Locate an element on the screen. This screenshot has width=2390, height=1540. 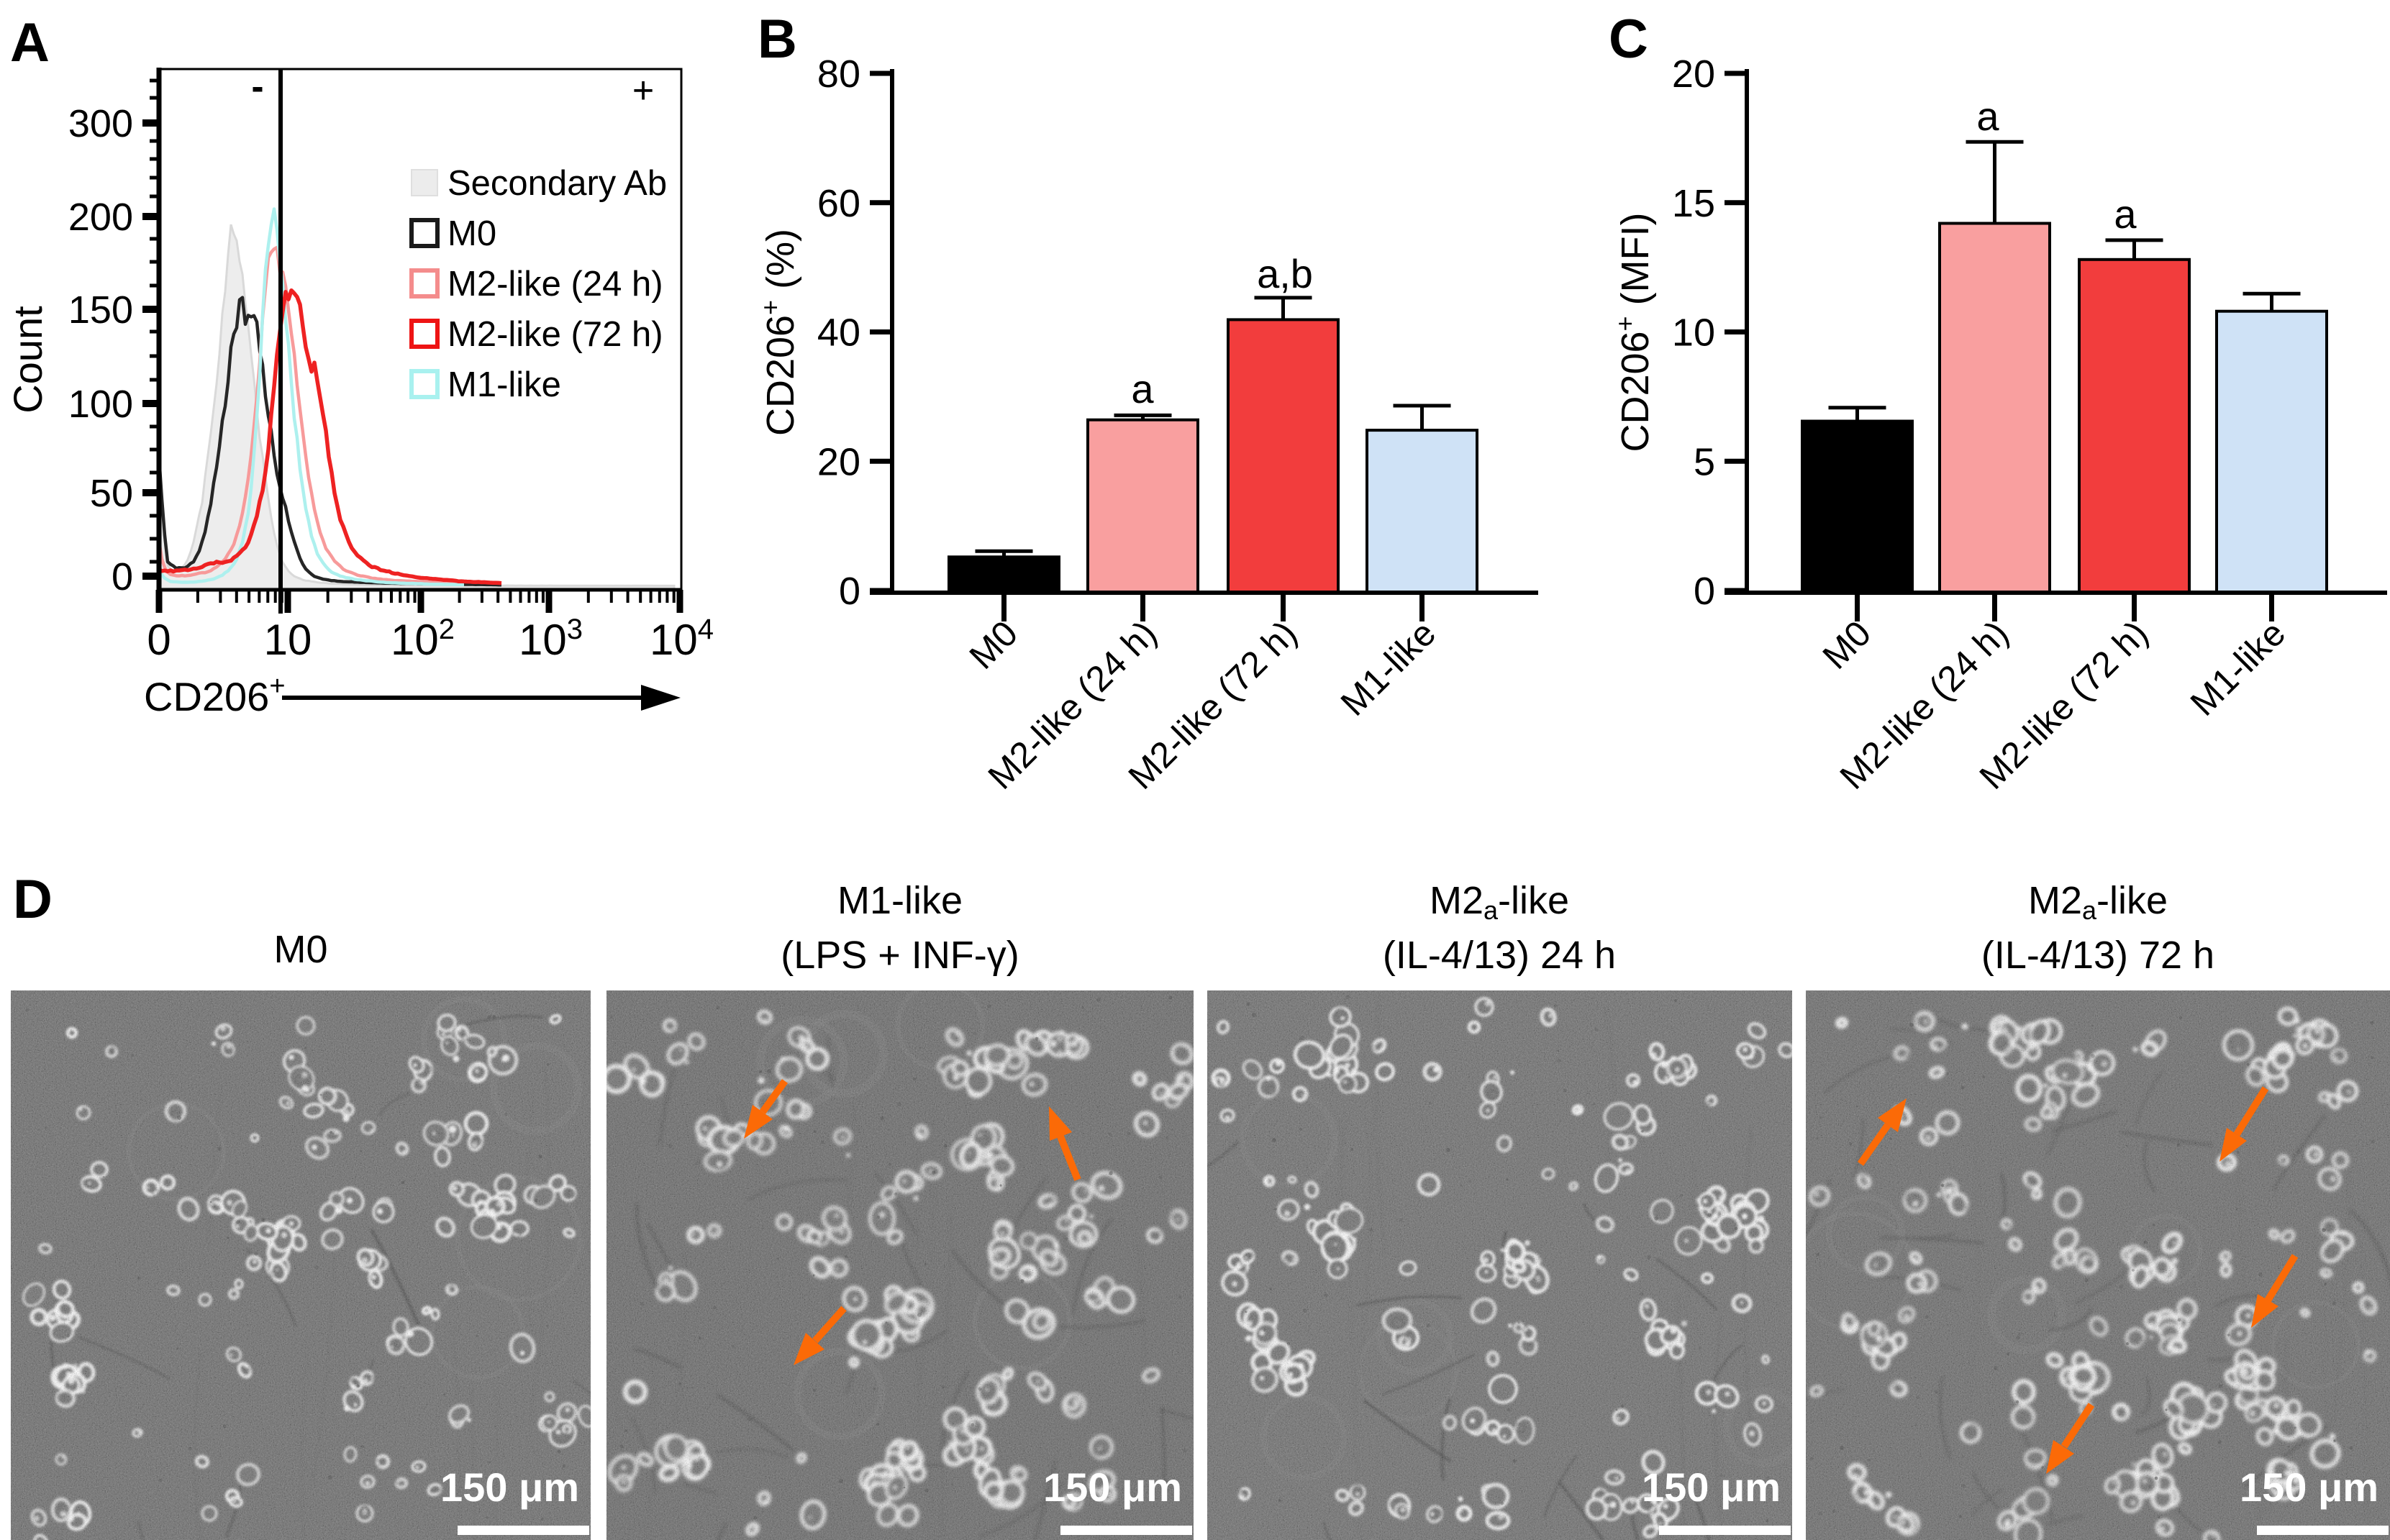
svg-text: 15 is located at coordinates (1693, 203).